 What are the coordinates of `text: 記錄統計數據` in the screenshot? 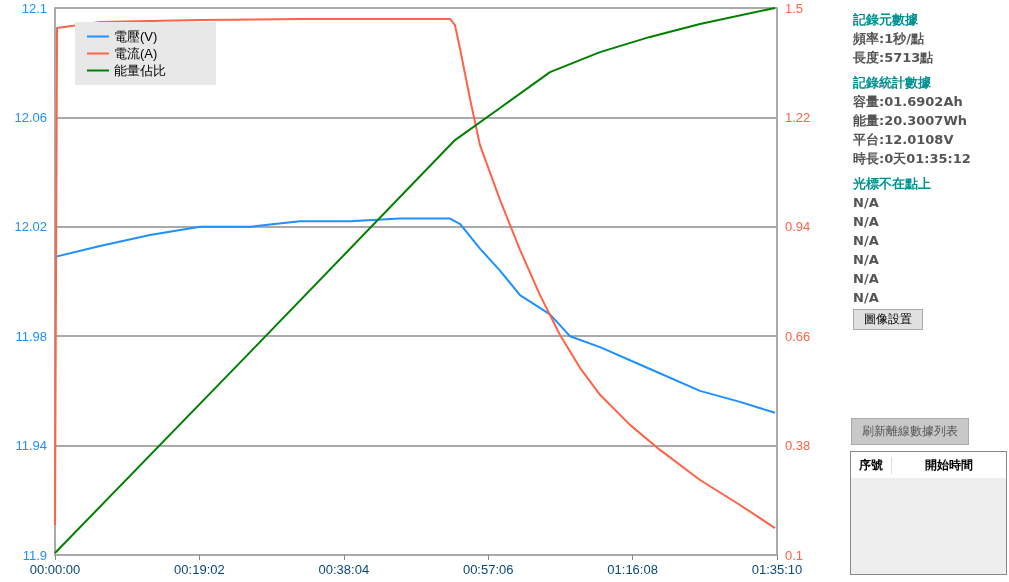 It's located at (892, 83).